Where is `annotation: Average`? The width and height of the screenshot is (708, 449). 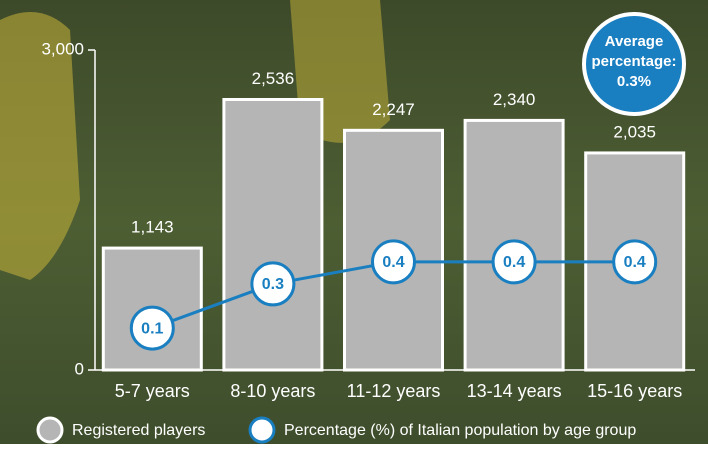
annotation: Average is located at coordinates (634, 41).